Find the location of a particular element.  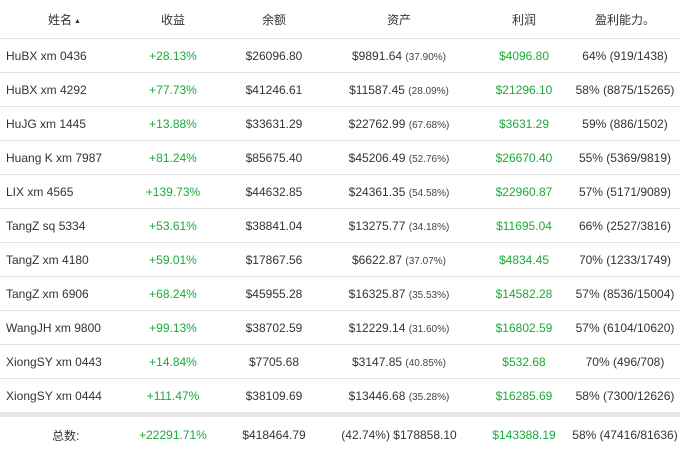

row-ratio: 57% (5171/9089) is located at coordinates (625, 191).